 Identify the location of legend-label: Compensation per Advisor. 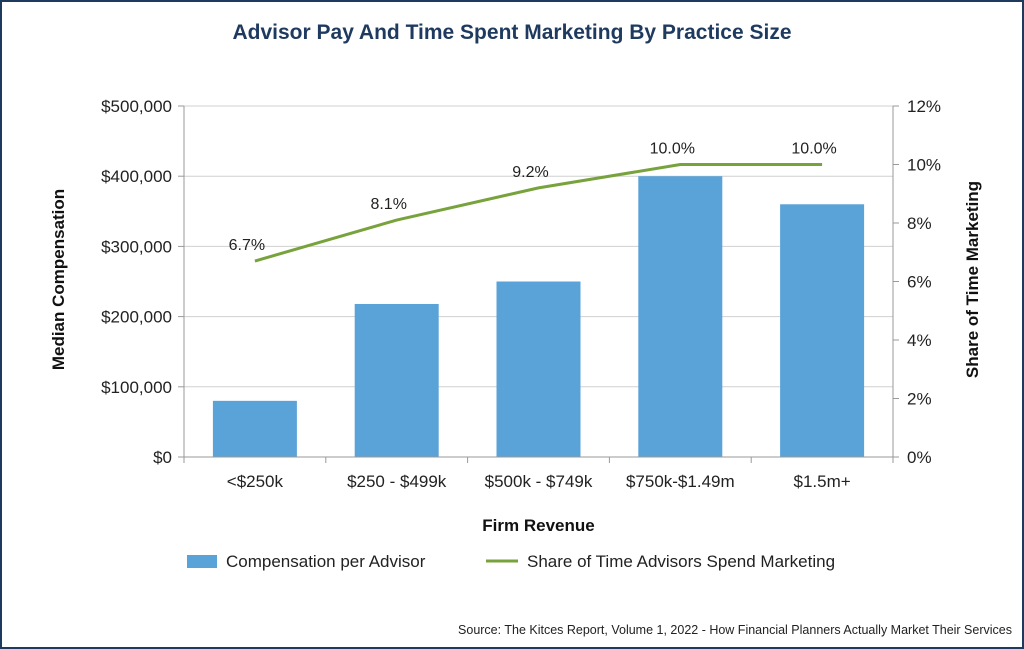
(326, 561).